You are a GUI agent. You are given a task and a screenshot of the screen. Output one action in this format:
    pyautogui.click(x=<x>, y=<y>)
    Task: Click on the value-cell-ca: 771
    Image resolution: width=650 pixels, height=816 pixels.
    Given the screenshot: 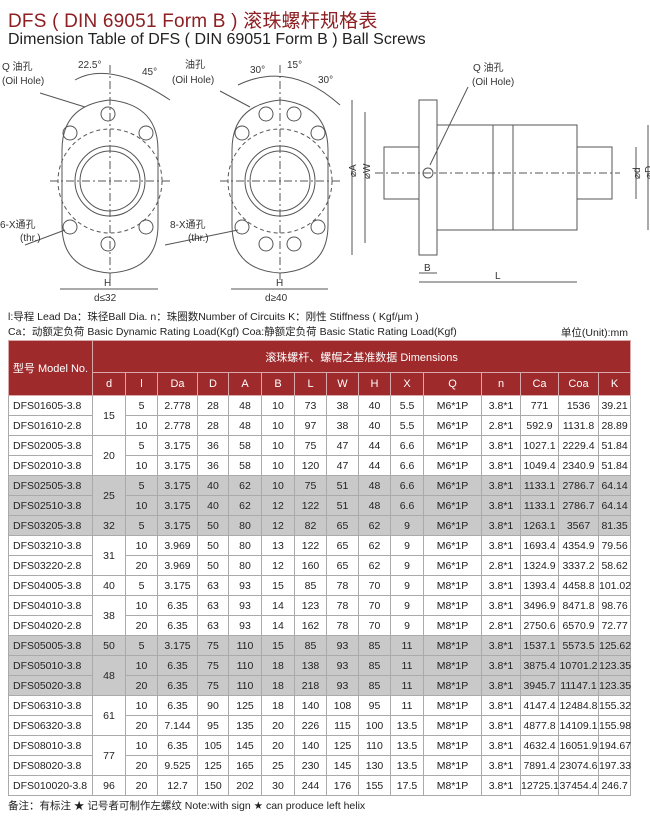 What is the action you would take?
    pyautogui.click(x=539, y=405)
    